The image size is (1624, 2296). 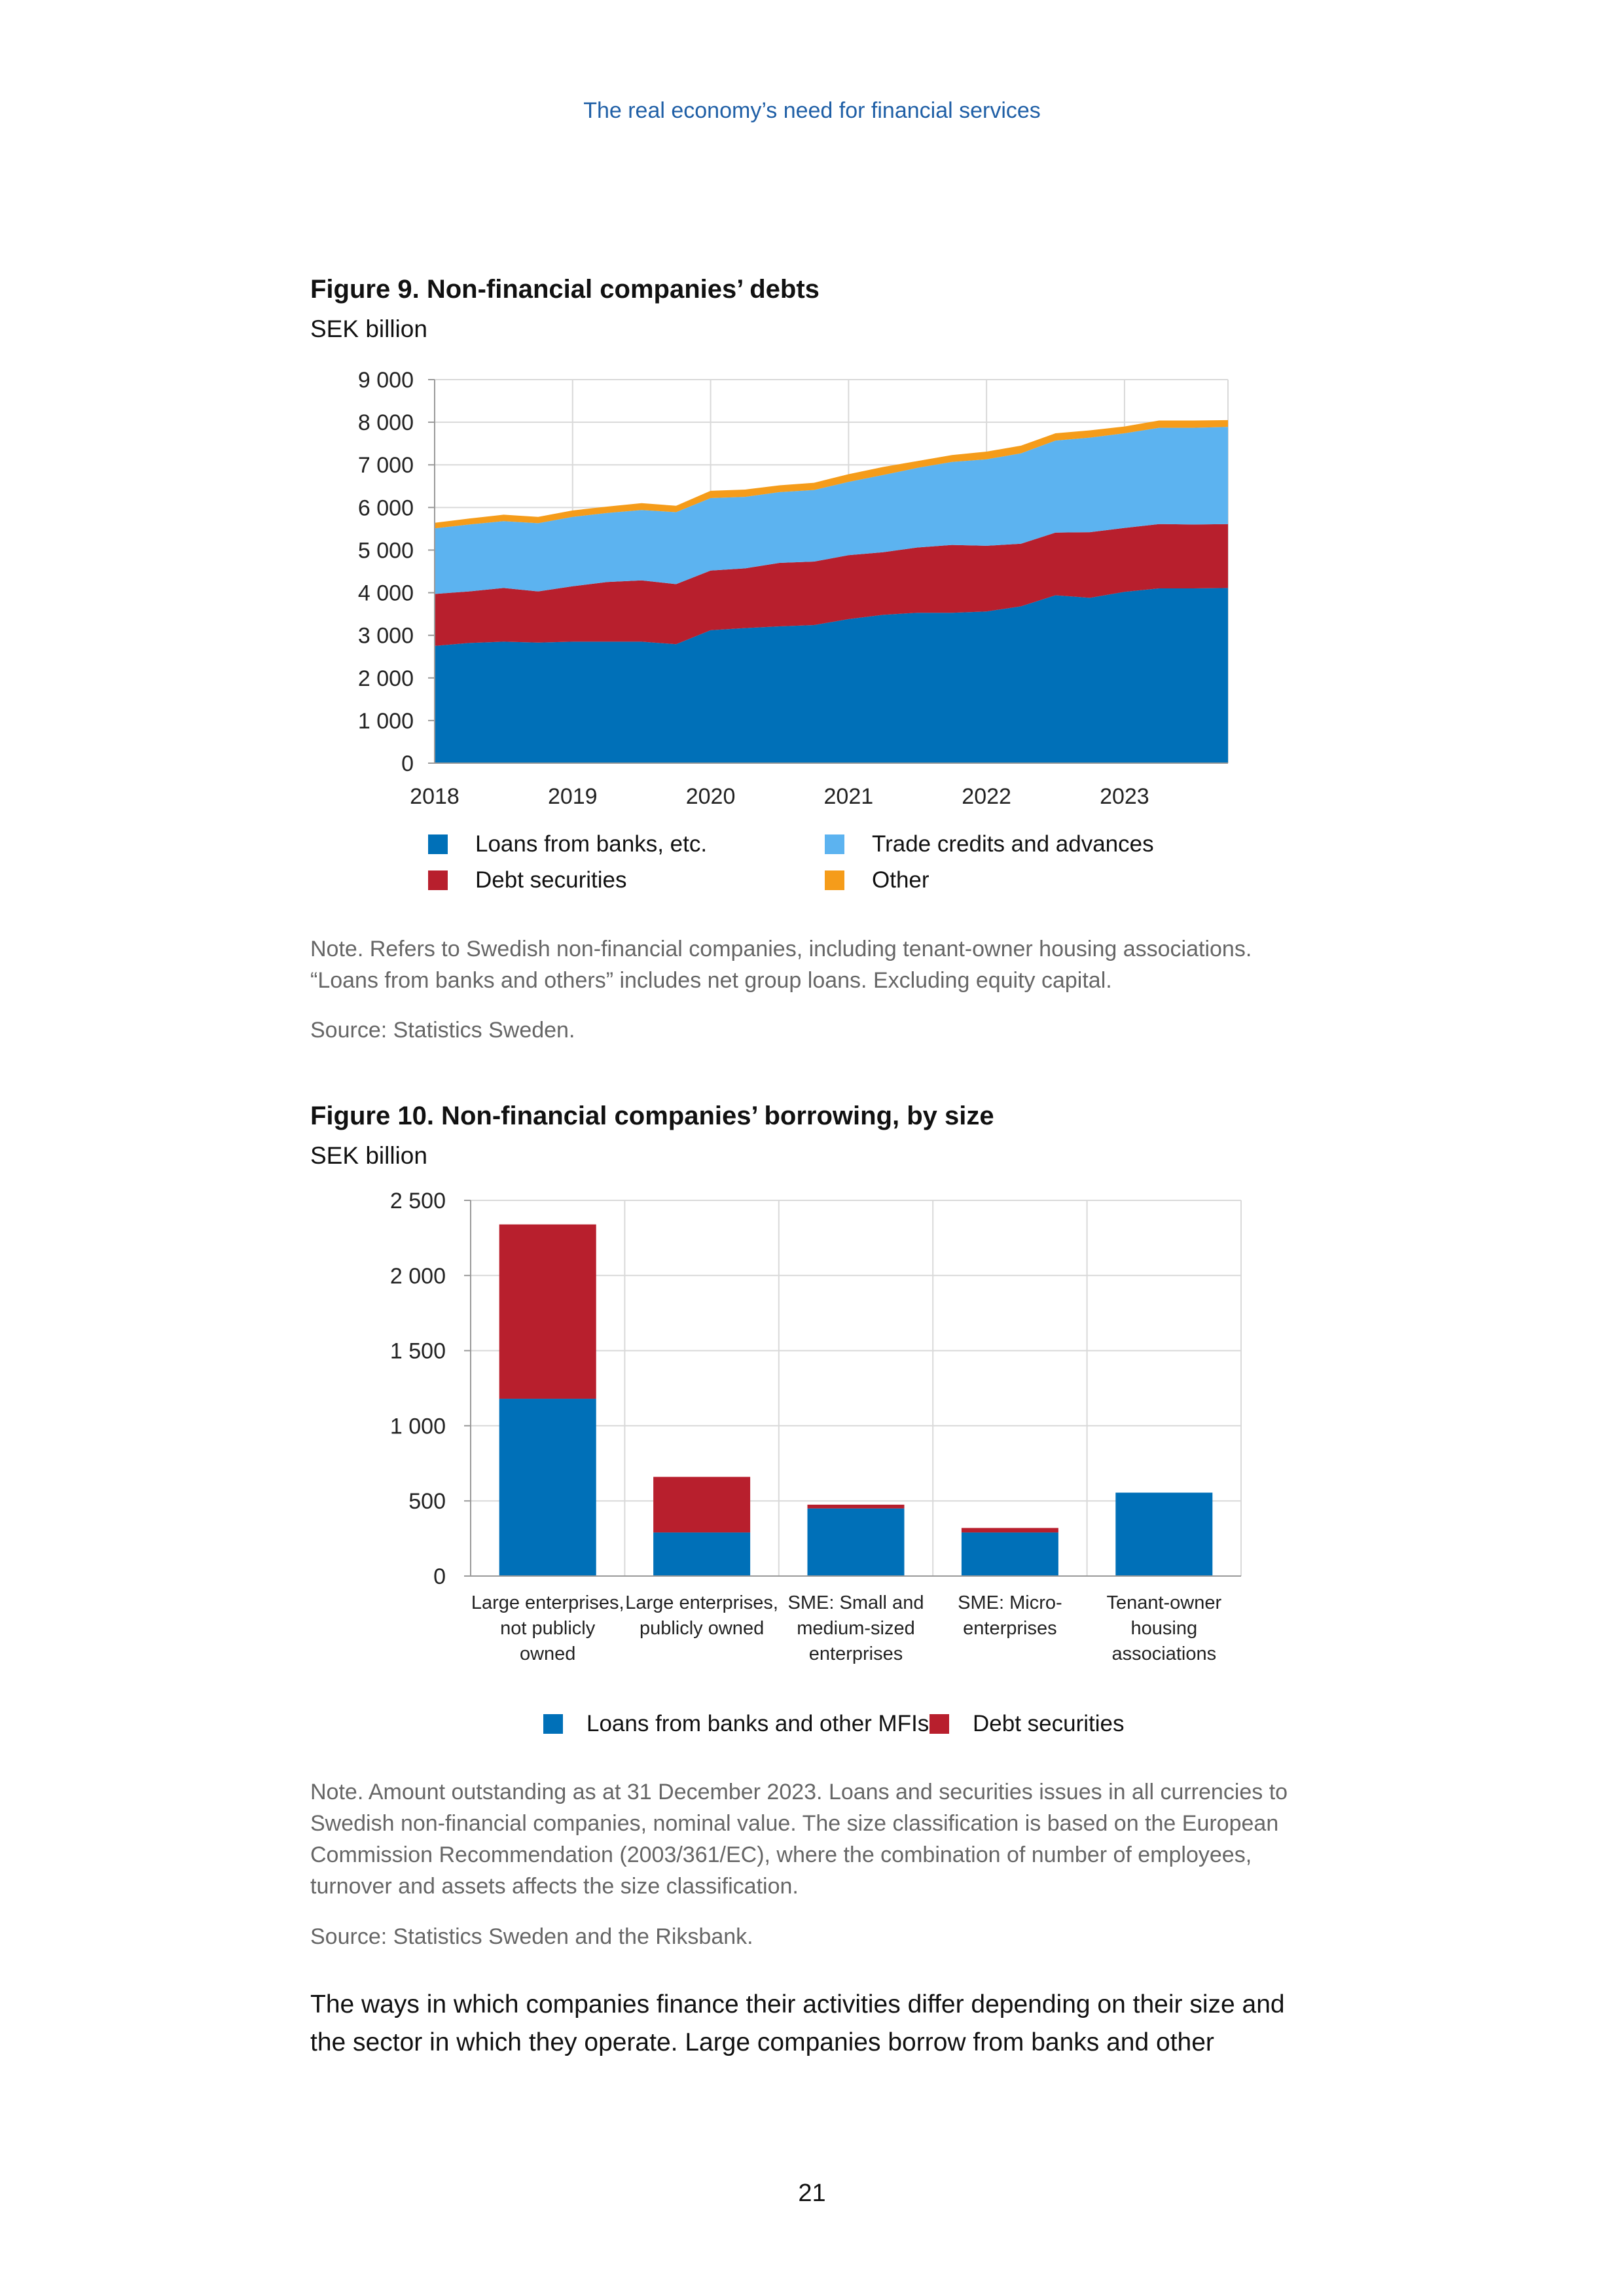 What do you see at coordinates (1049, 1723) in the screenshot?
I see `legend-label-debt-securities-2: Debt securities` at bounding box center [1049, 1723].